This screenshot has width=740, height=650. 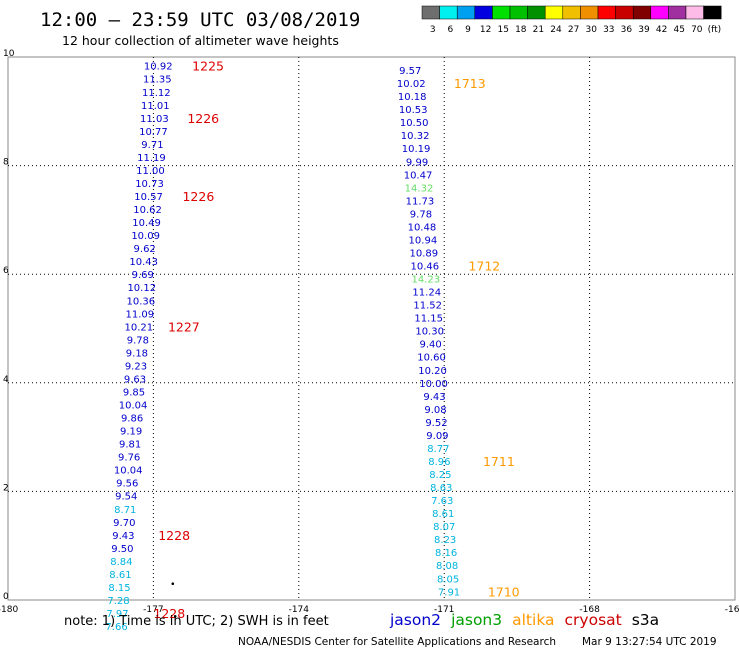 What do you see at coordinates (143, 262) in the screenshot?
I see `swh-value-jason2: 10.43` at bounding box center [143, 262].